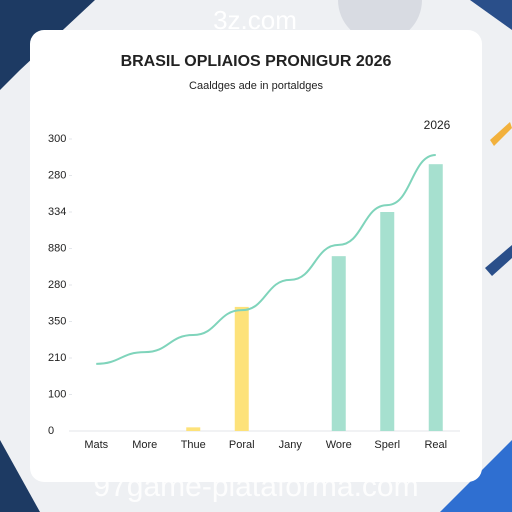 The height and width of the screenshot is (512, 512). What do you see at coordinates (255, 486) in the screenshot?
I see `watermark: 97game-plataforma.com` at bounding box center [255, 486].